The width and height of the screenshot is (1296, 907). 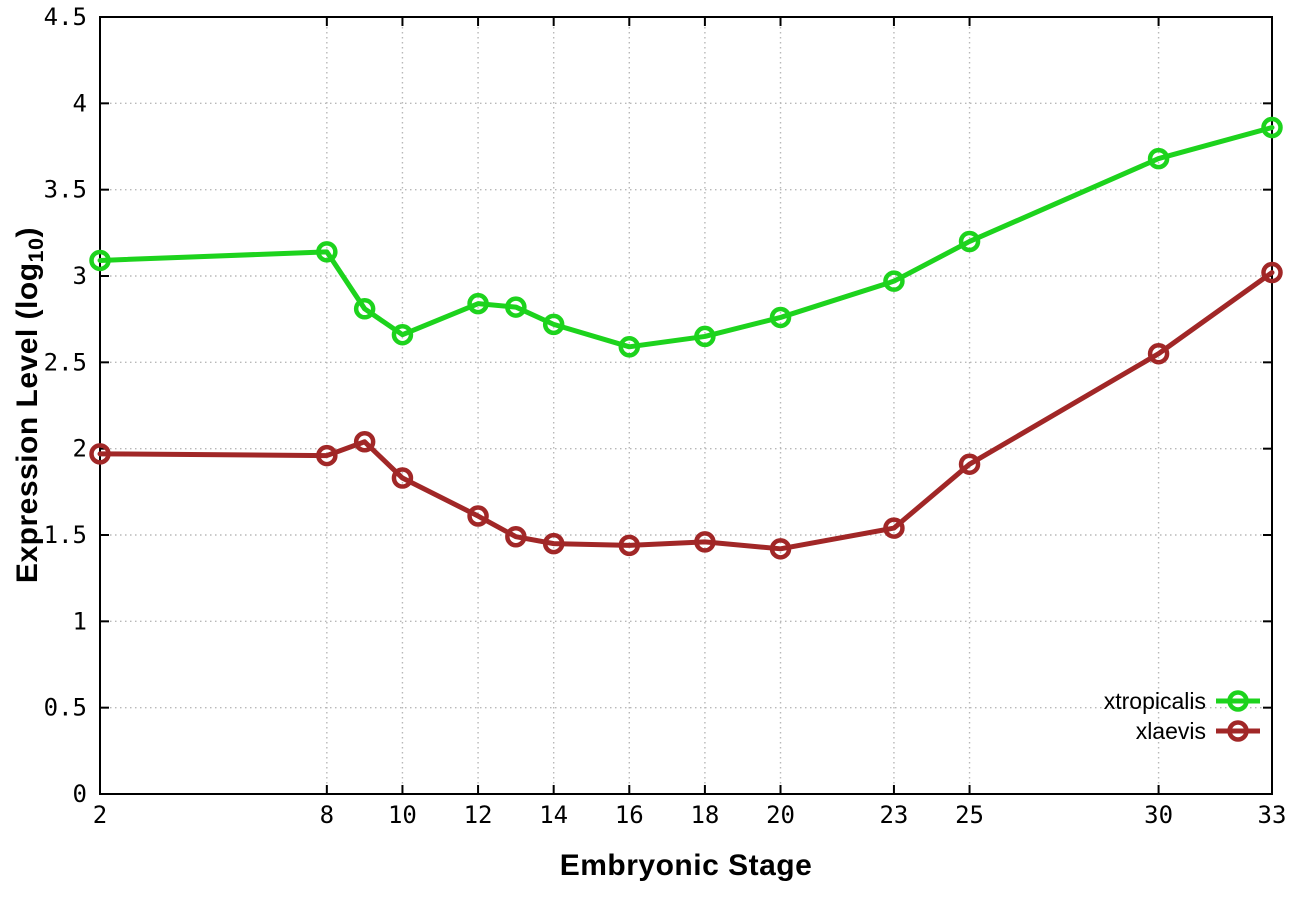 I want to click on x-tick-label: 18, so click(x=704, y=815).